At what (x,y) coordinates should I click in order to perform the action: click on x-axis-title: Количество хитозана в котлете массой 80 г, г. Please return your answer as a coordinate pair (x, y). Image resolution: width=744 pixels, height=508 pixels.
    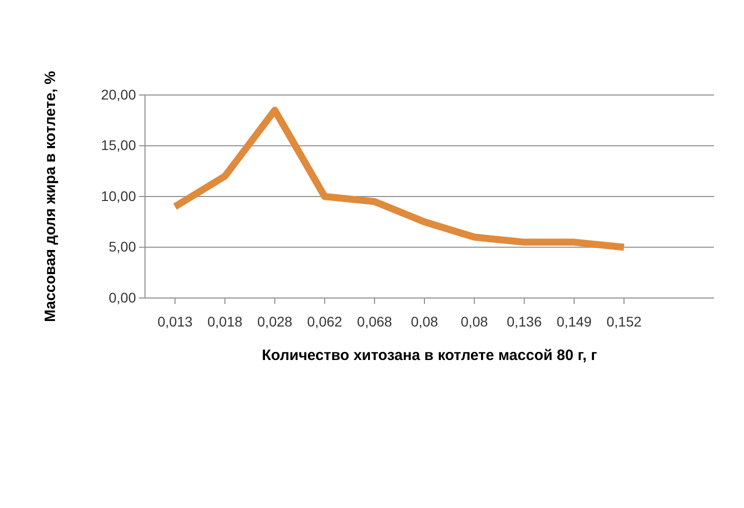
    Looking at the image, I should click on (430, 355).